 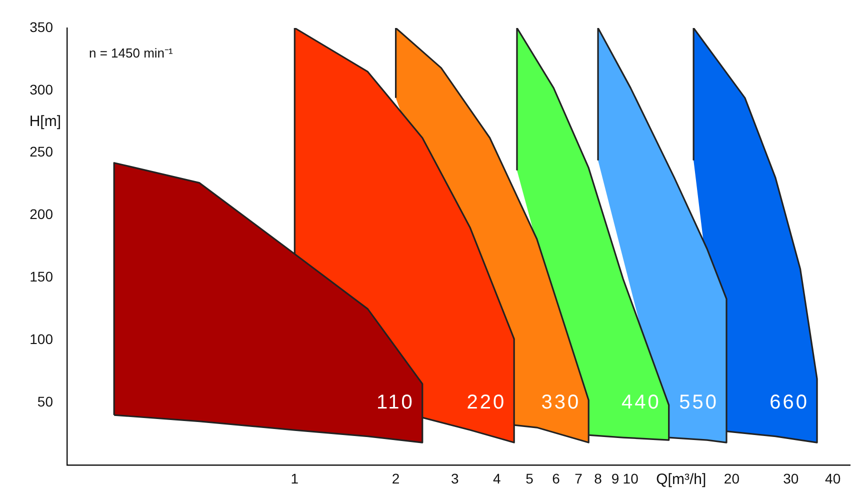 I want to click on x-tick-label: 30, so click(x=791, y=478).